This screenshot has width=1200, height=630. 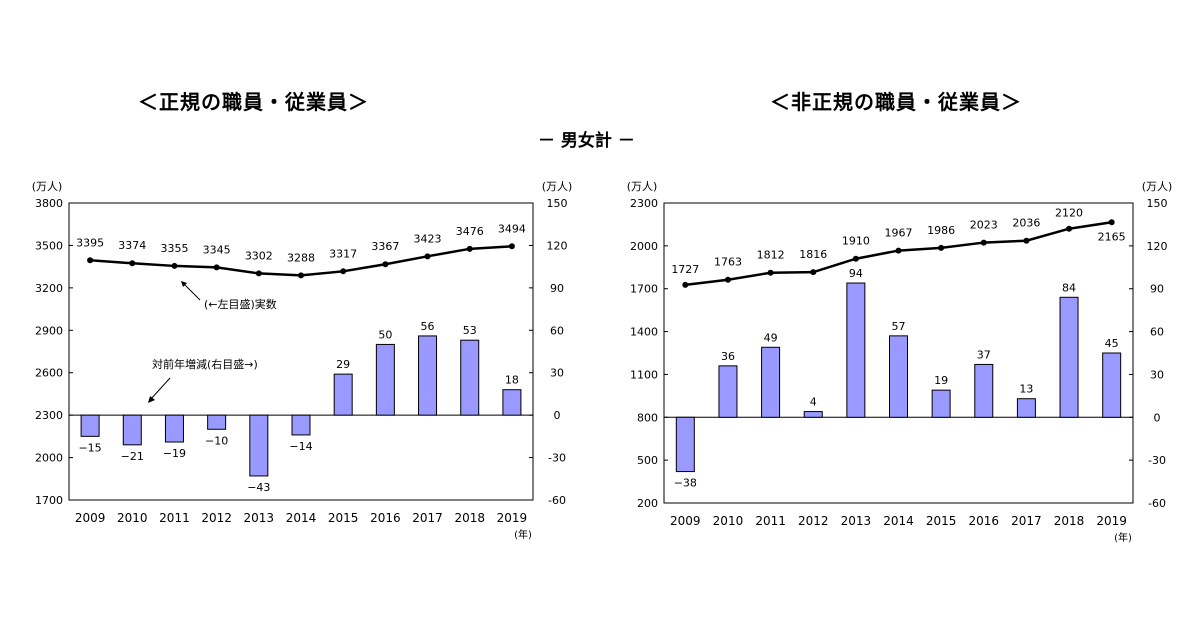 What do you see at coordinates (49, 458) in the screenshot?
I see `left-left-tick-label: 2000` at bounding box center [49, 458].